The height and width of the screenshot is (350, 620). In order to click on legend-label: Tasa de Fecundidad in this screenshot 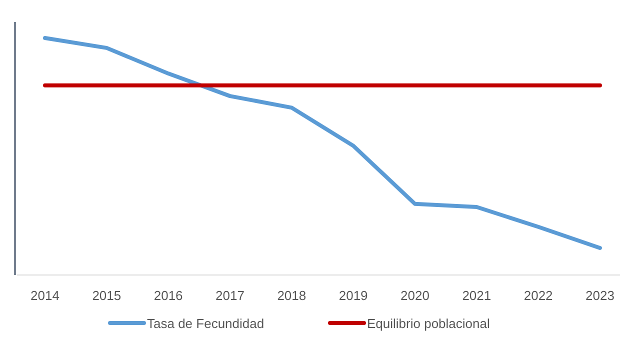, I will do `click(205, 323)`.